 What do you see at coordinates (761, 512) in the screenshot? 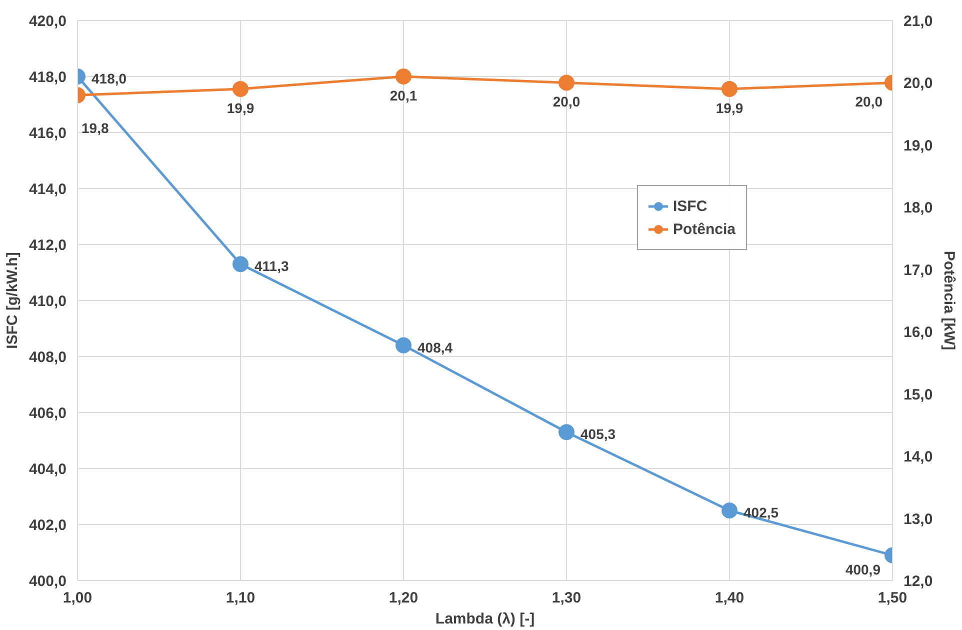
I see `data-label: 402,5` at bounding box center [761, 512].